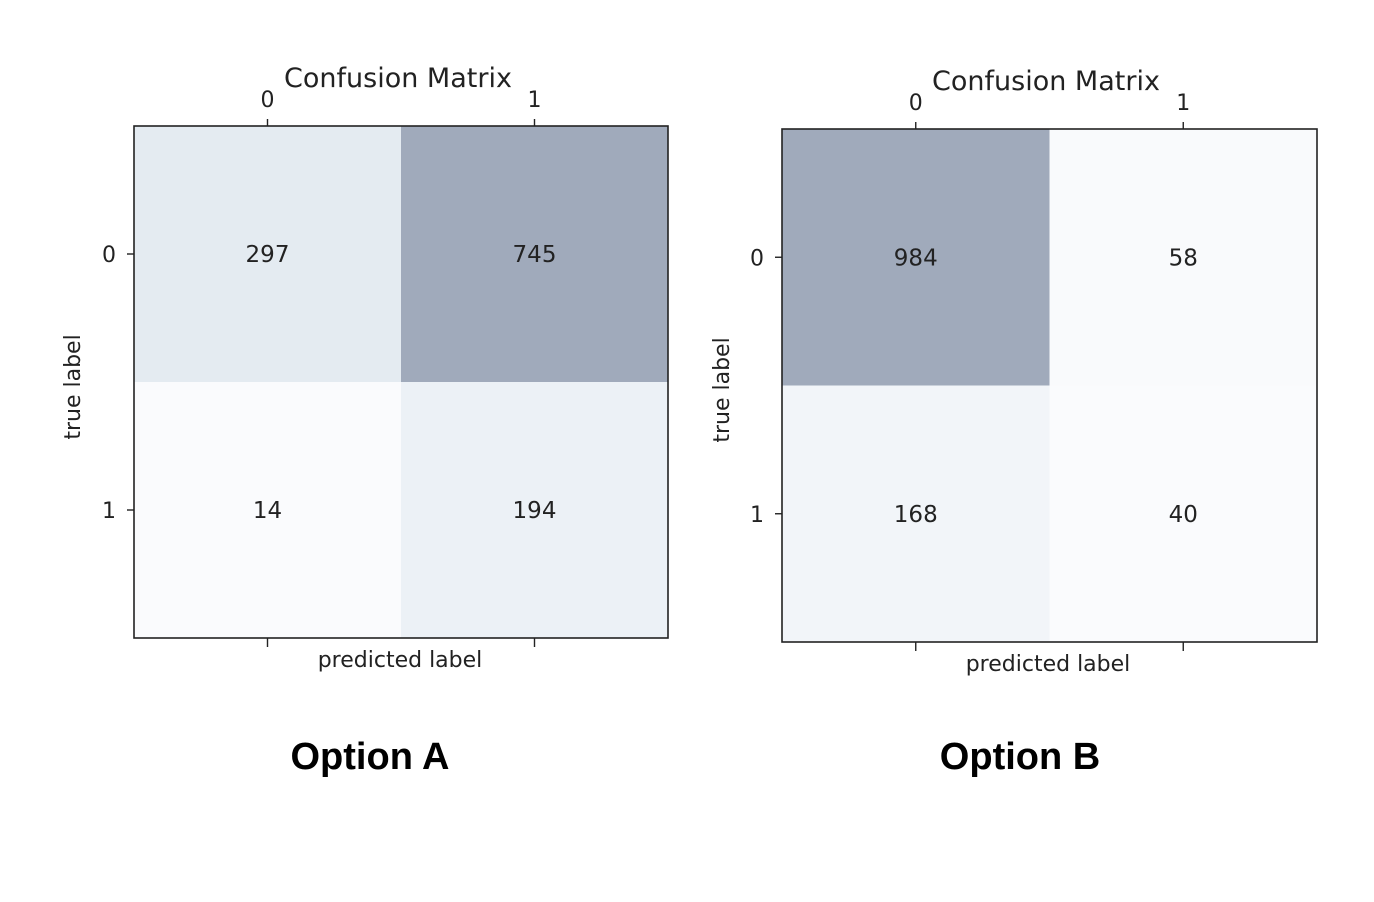 This screenshot has height=902, width=1374. I want to click on cell-value-1-1: 194, so click(535, 511).